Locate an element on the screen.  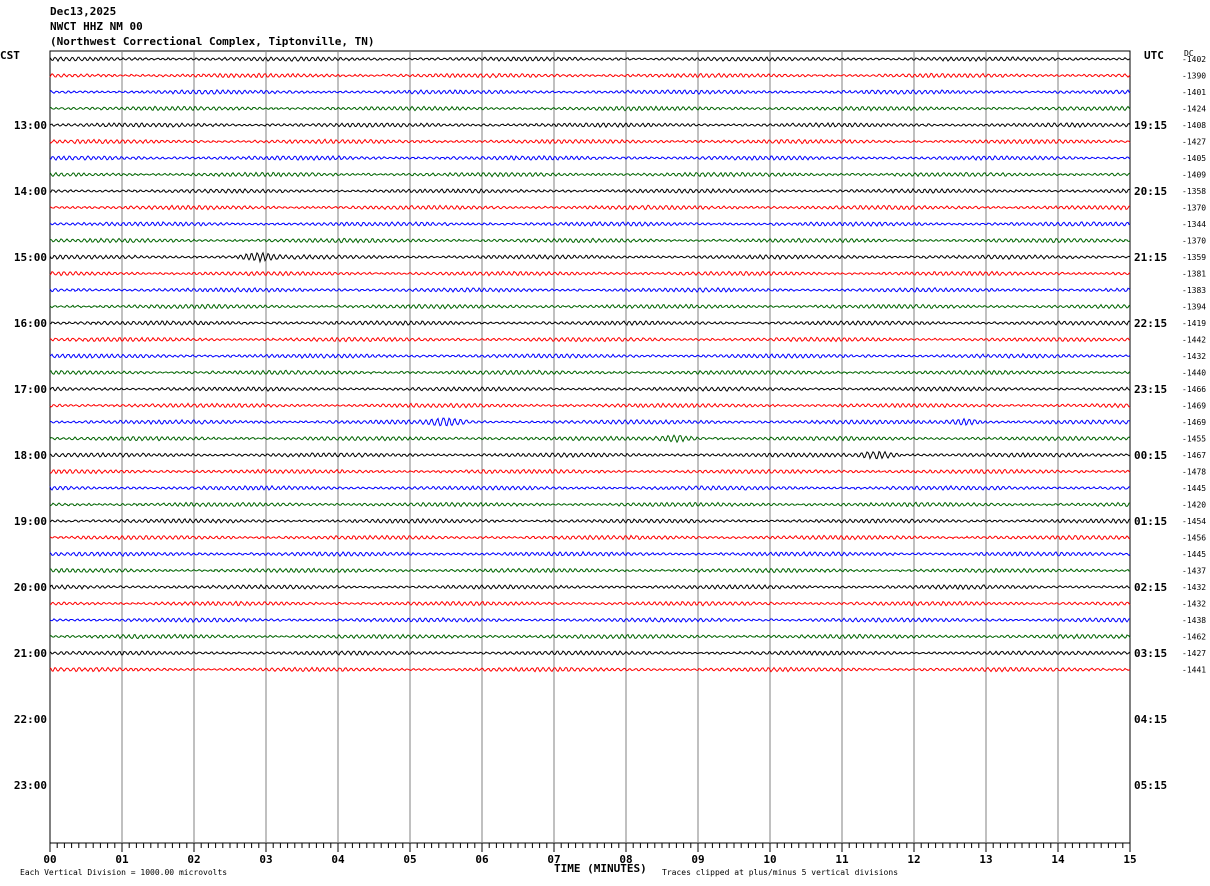
dc-offset-label: -1438 is located at coordinates (1194, 620).